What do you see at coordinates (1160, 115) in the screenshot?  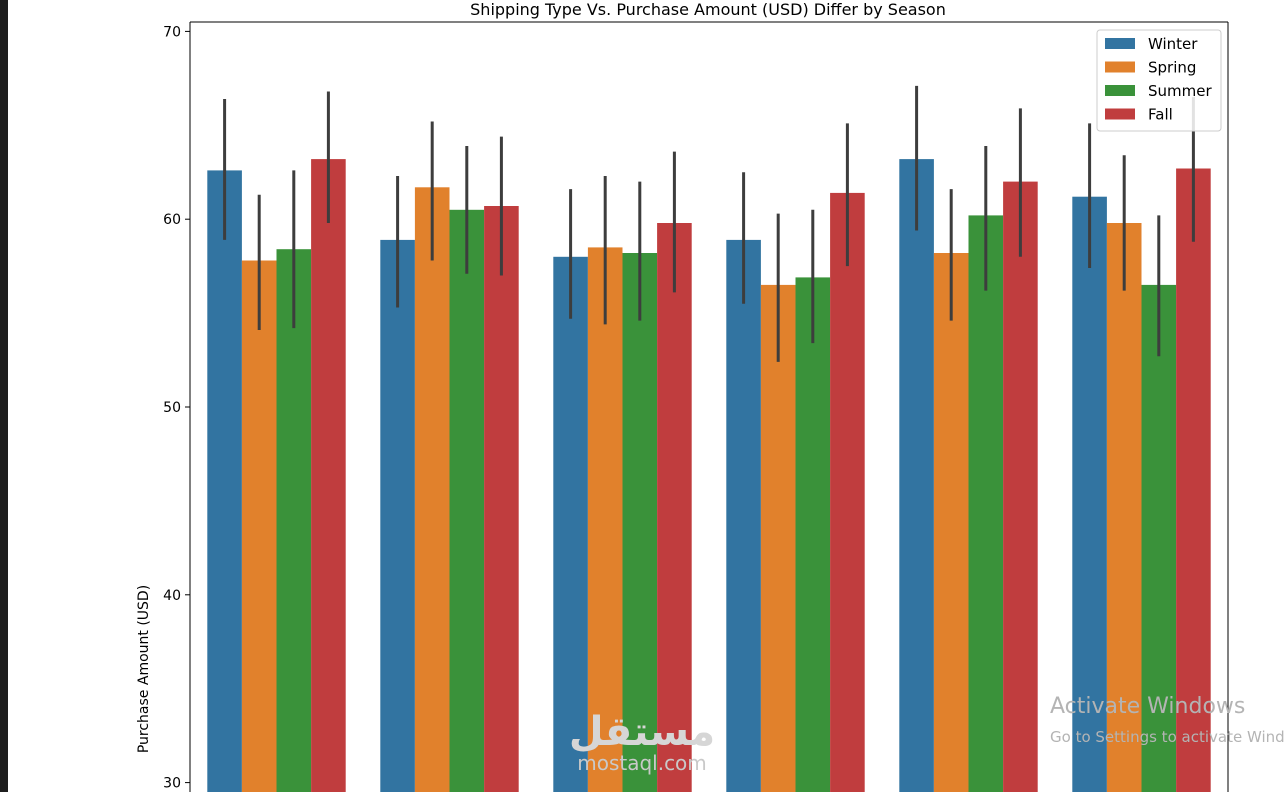 I see `legend-label-fall: Fall` at bounding box center [1160, 115].